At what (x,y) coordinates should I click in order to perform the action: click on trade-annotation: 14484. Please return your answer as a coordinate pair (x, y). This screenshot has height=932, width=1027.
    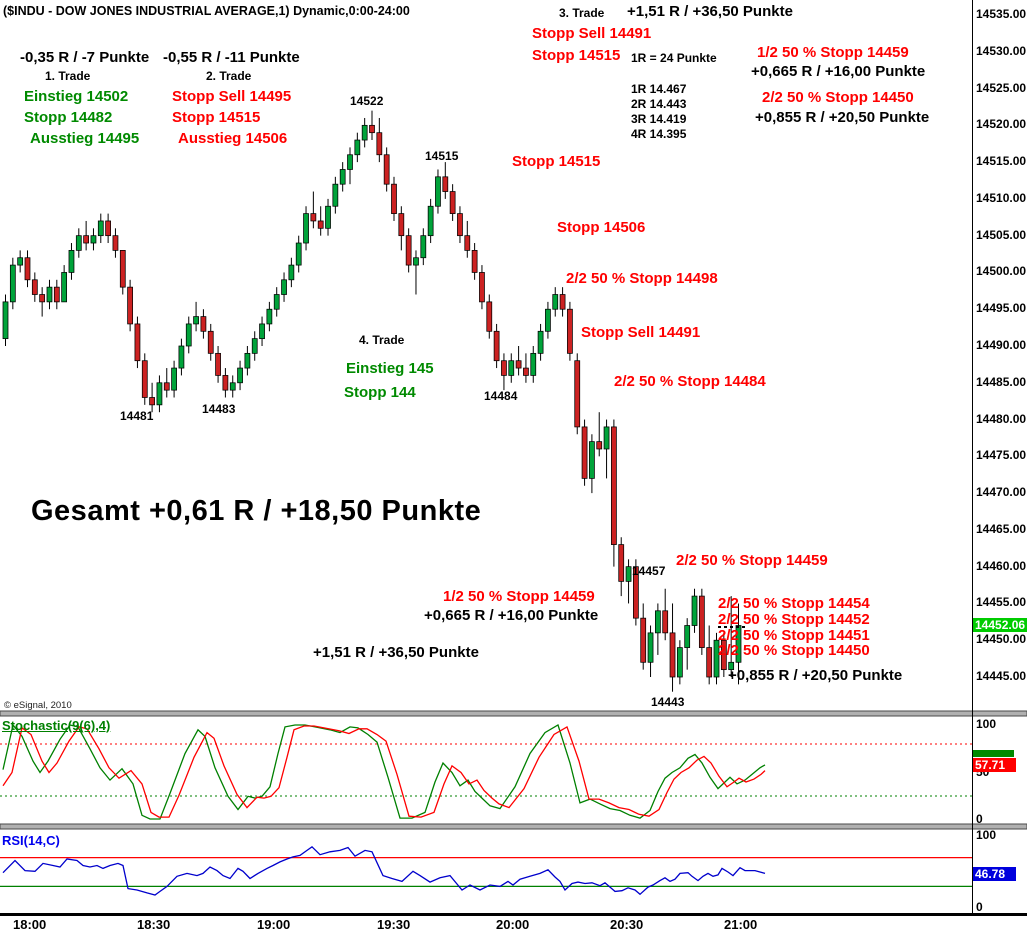
    Looking at the image, I should click on (501, 396).